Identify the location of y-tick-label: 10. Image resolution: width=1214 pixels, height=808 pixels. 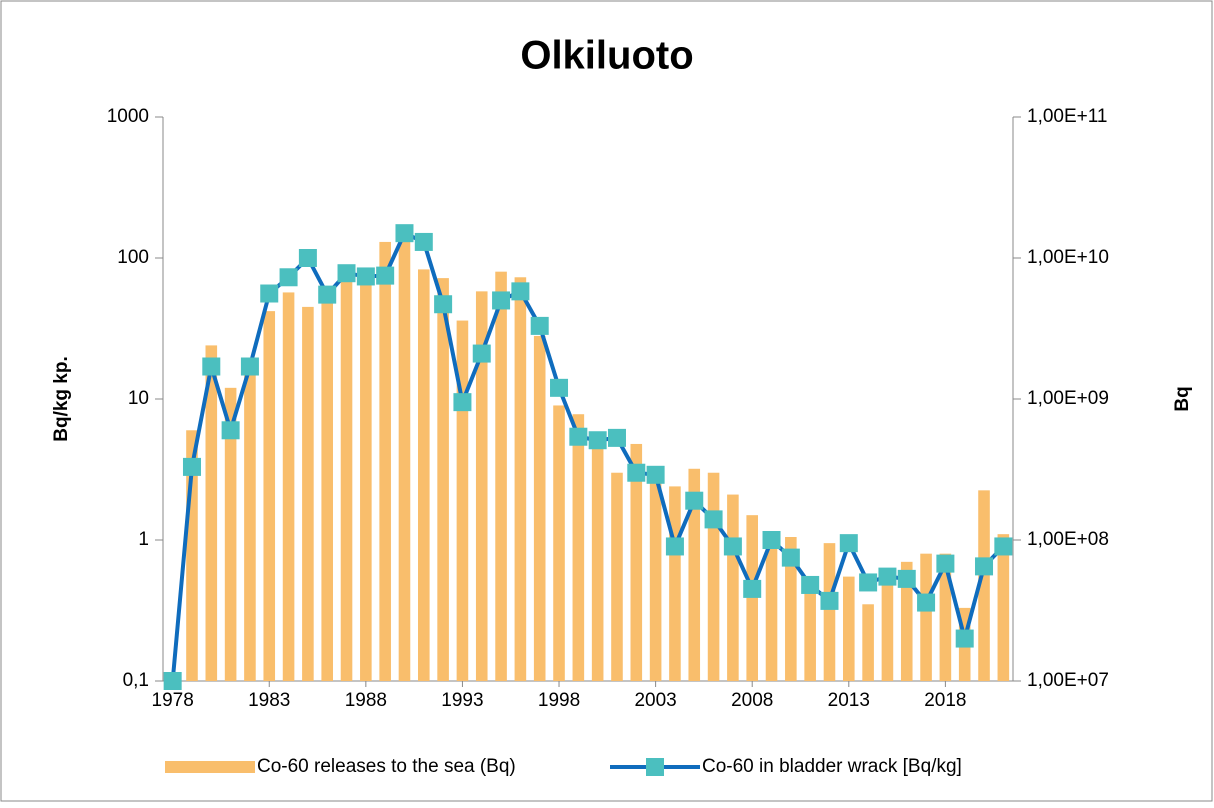
(138, 398).